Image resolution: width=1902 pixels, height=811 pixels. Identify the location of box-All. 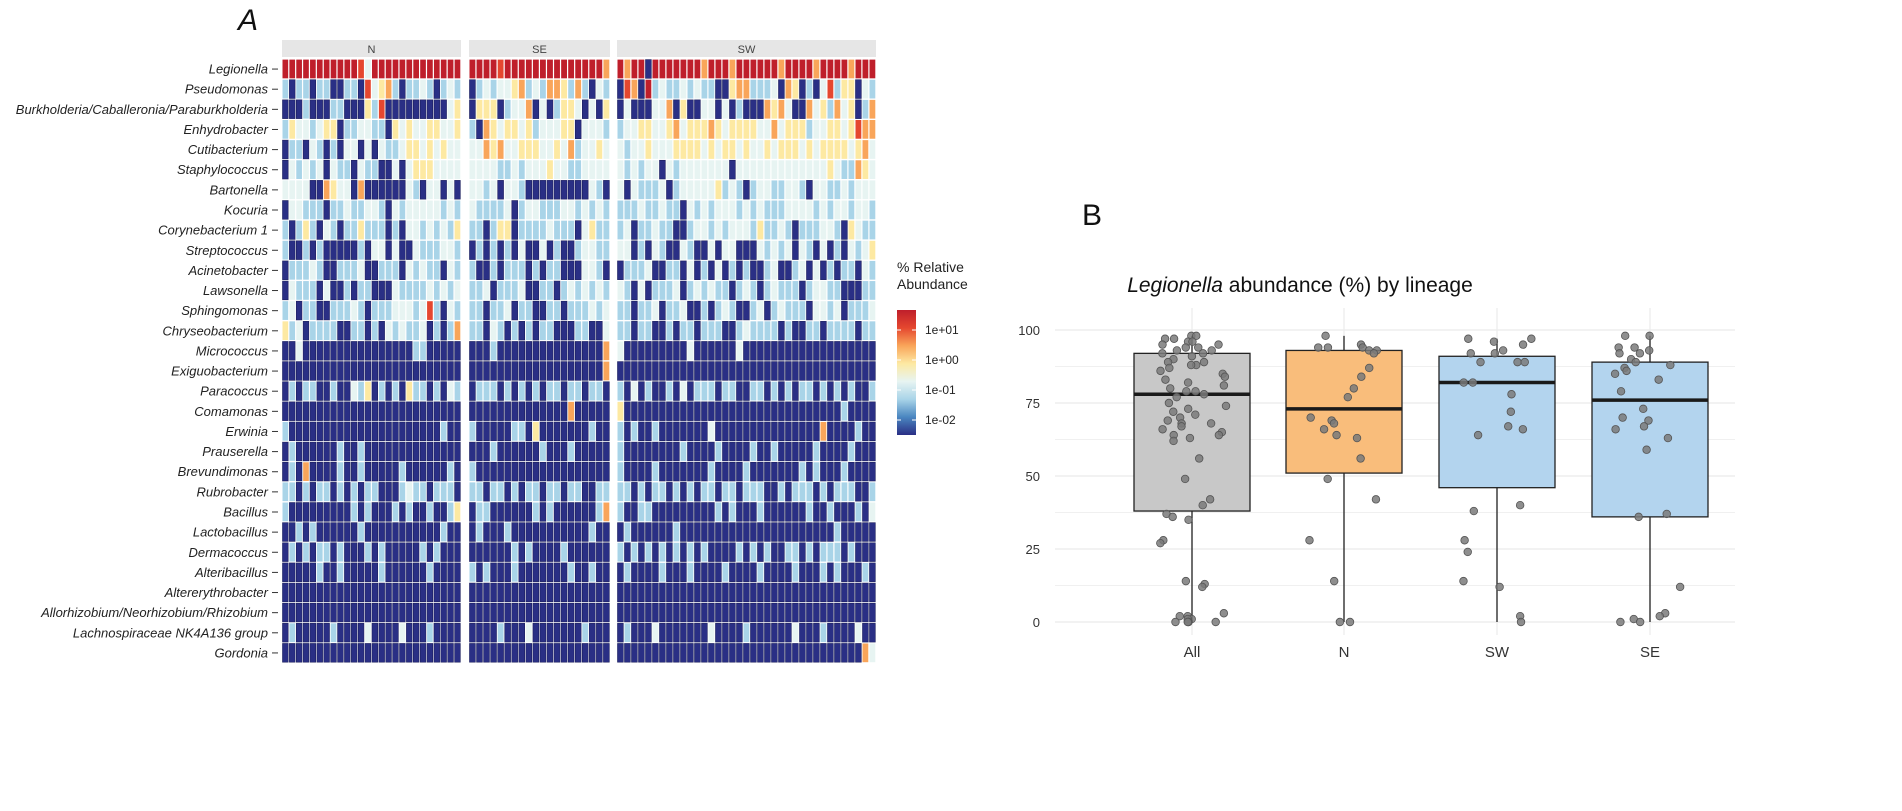
(1192, 432).